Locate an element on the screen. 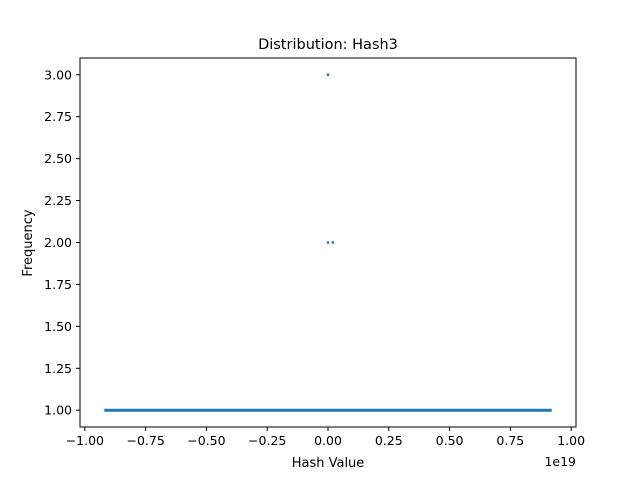  y-tick-label: 2.50 is located at coordinates (58, 158).